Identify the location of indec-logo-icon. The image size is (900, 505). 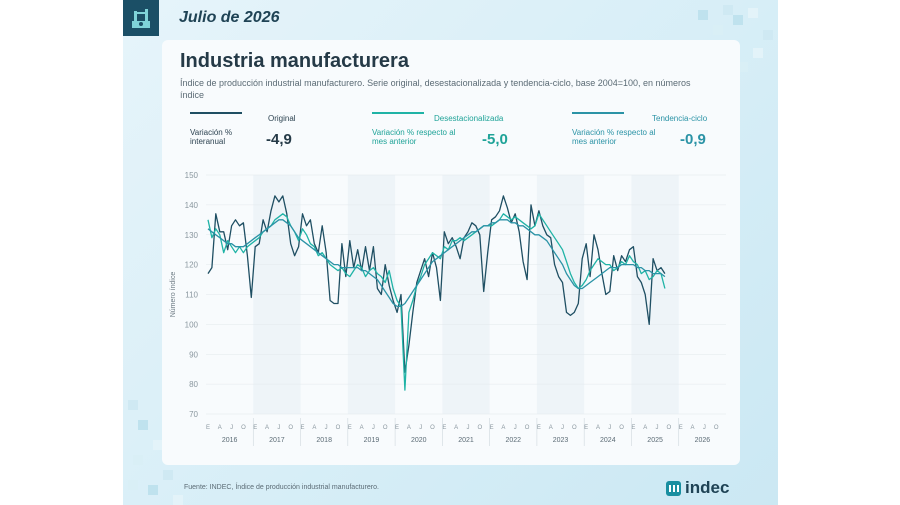
(673, 488).